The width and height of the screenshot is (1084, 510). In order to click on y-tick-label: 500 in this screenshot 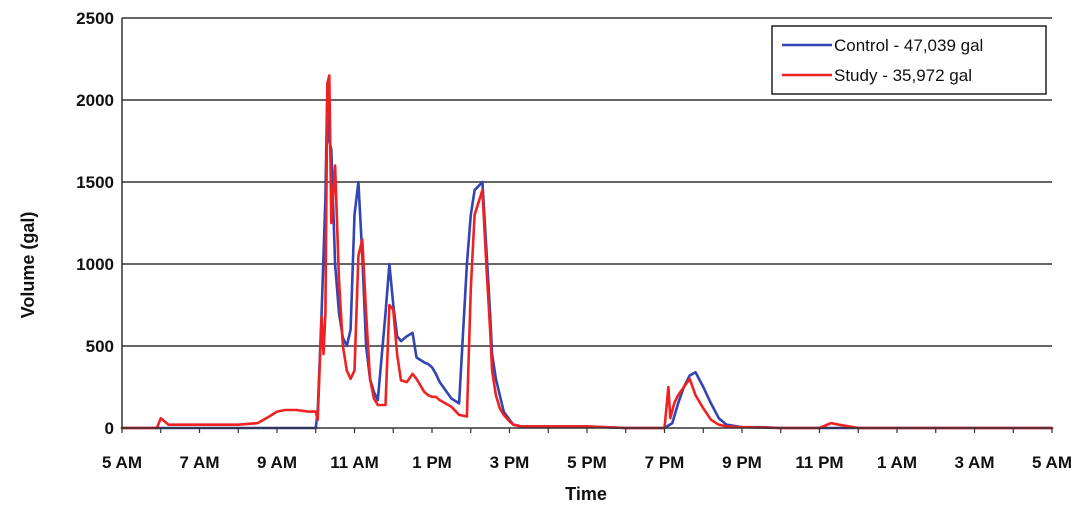, I will do `click(100, 346)`.